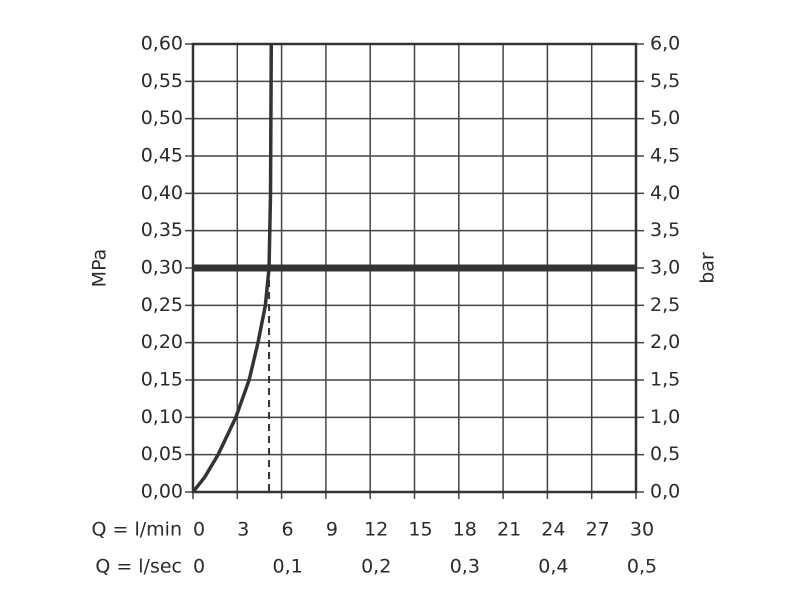 The width and height of the screenshot is (800, 600). Describe the element at coordinates (509, 530) in the screenshot. I see `x-tick-label: 21` at that location.